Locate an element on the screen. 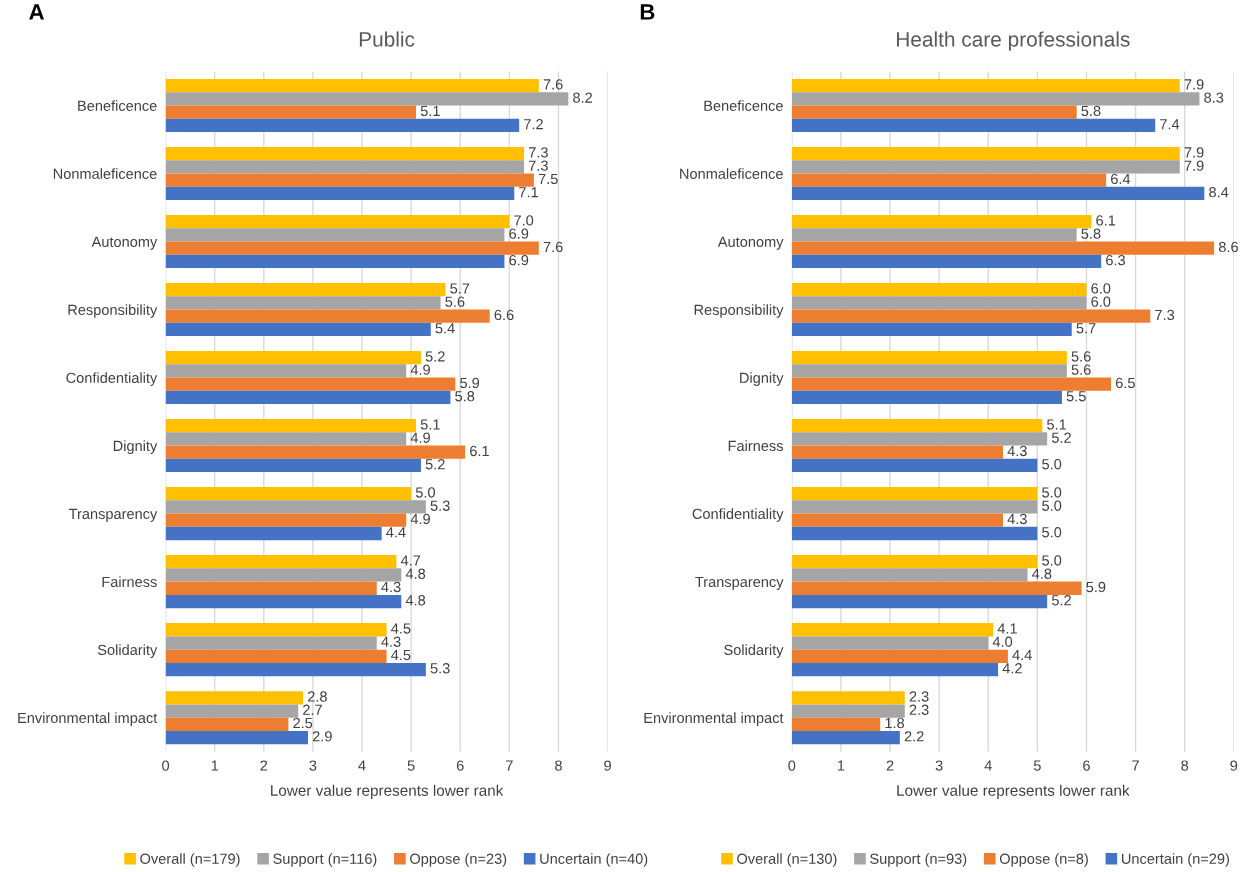 Image resolution: width=1245 pixels, height=872 pixels. data-label: 7.5 is located at coordinates (548, 179).